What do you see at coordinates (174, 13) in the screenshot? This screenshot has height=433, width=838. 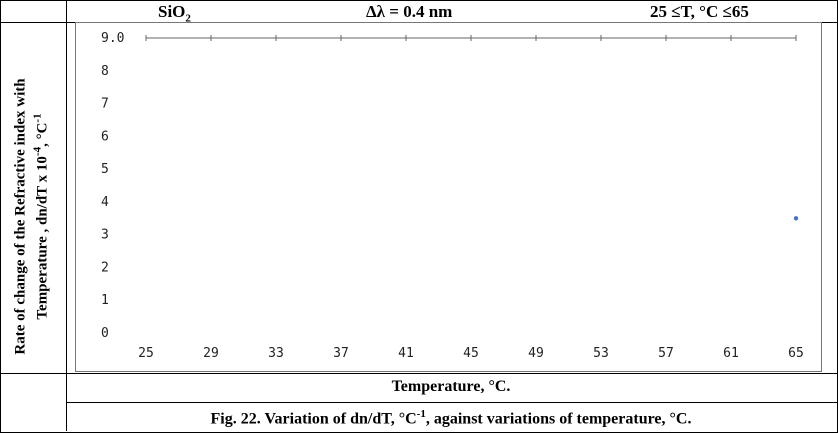 I see `material-label: SiO2` at bounding box center [174, 13].